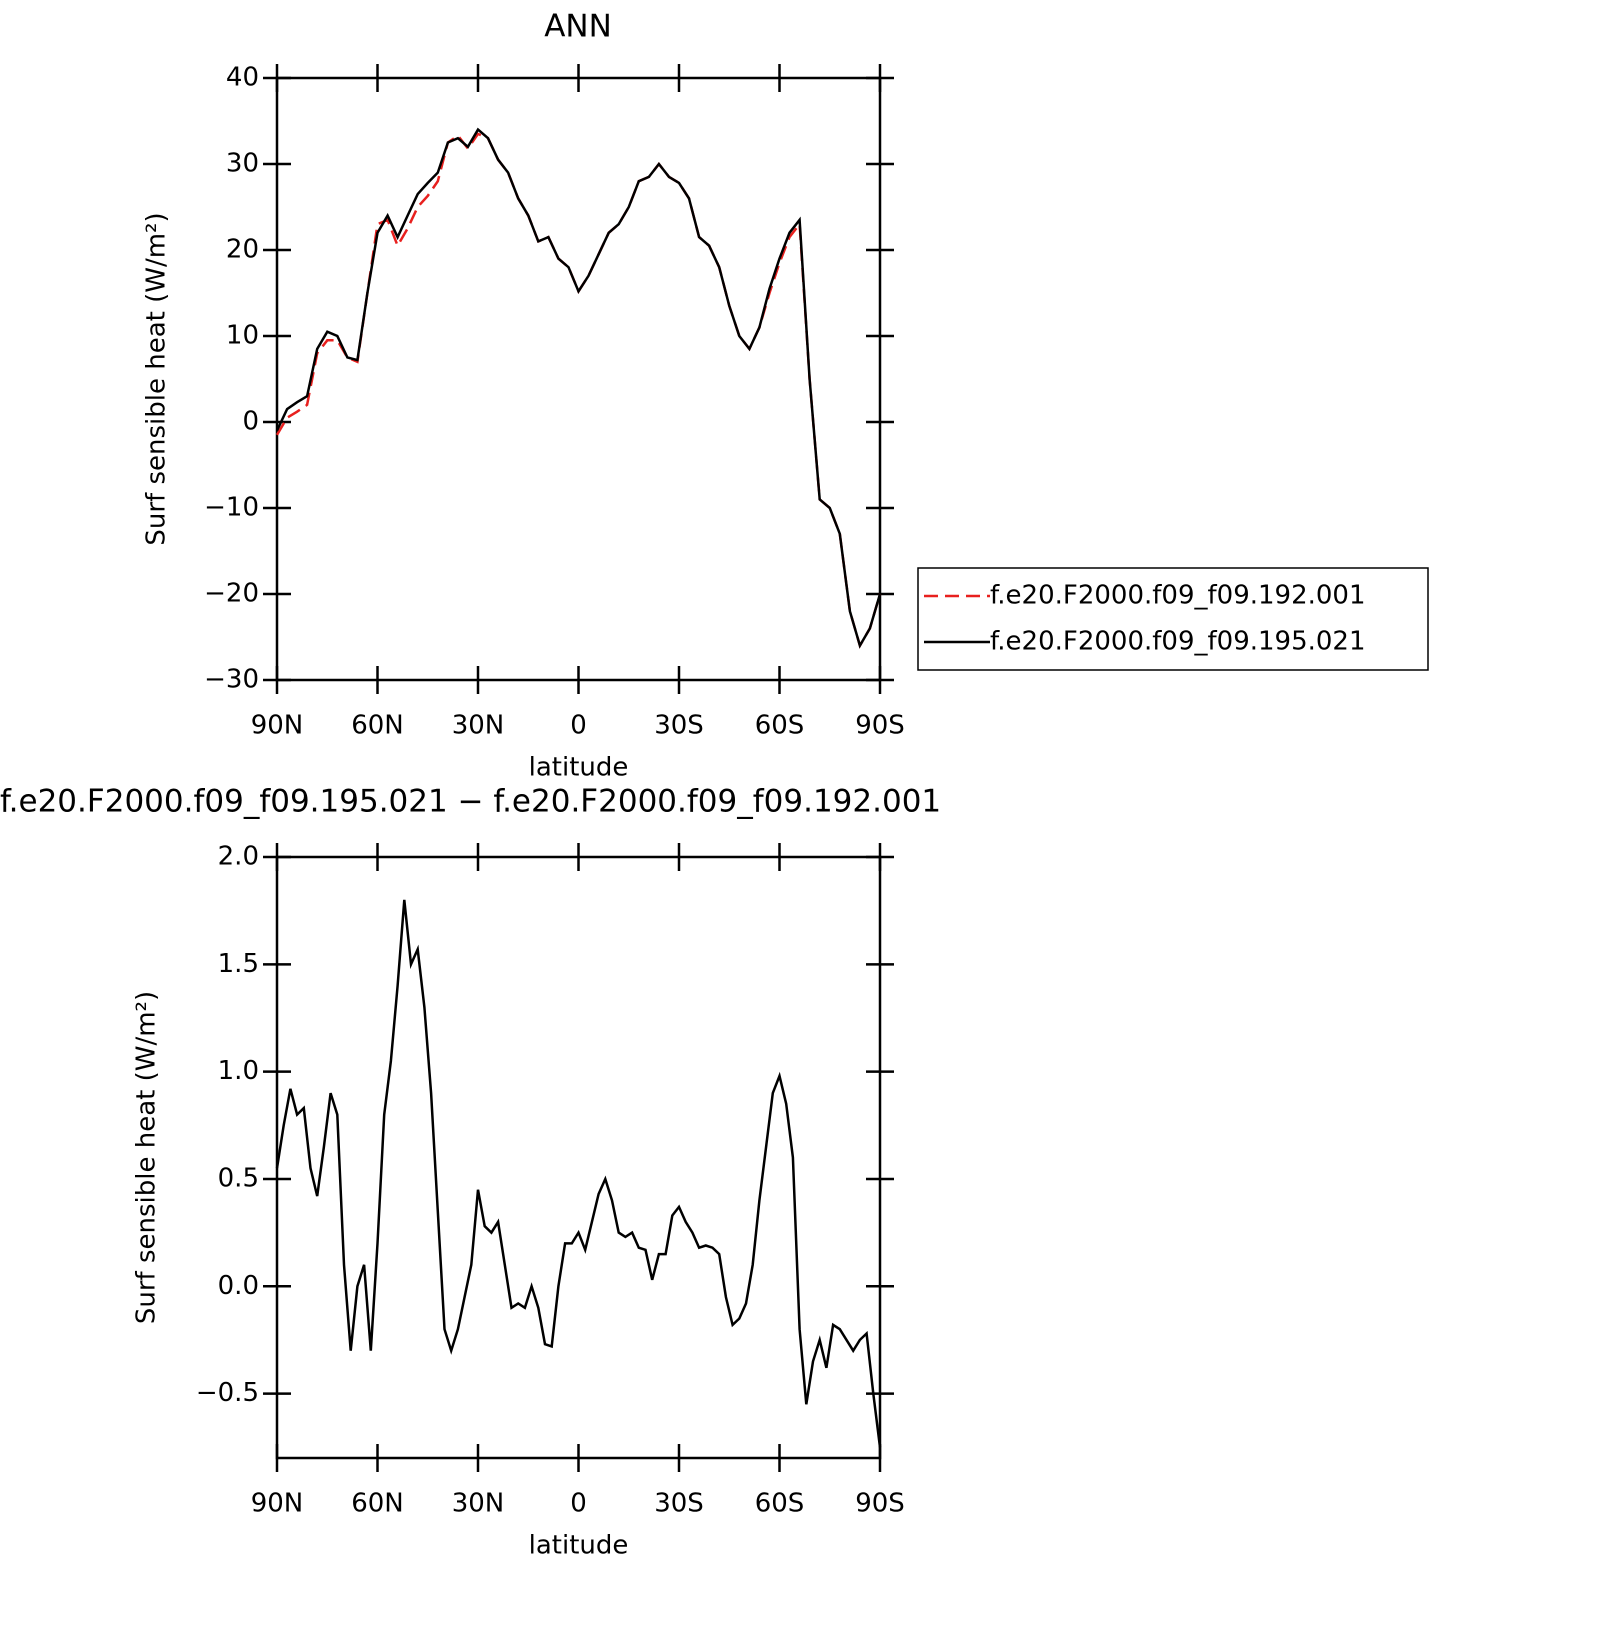 This screenshot has width=1602, height=1641. I want to click on y-tick-label: 2.0, so click(238, 857).